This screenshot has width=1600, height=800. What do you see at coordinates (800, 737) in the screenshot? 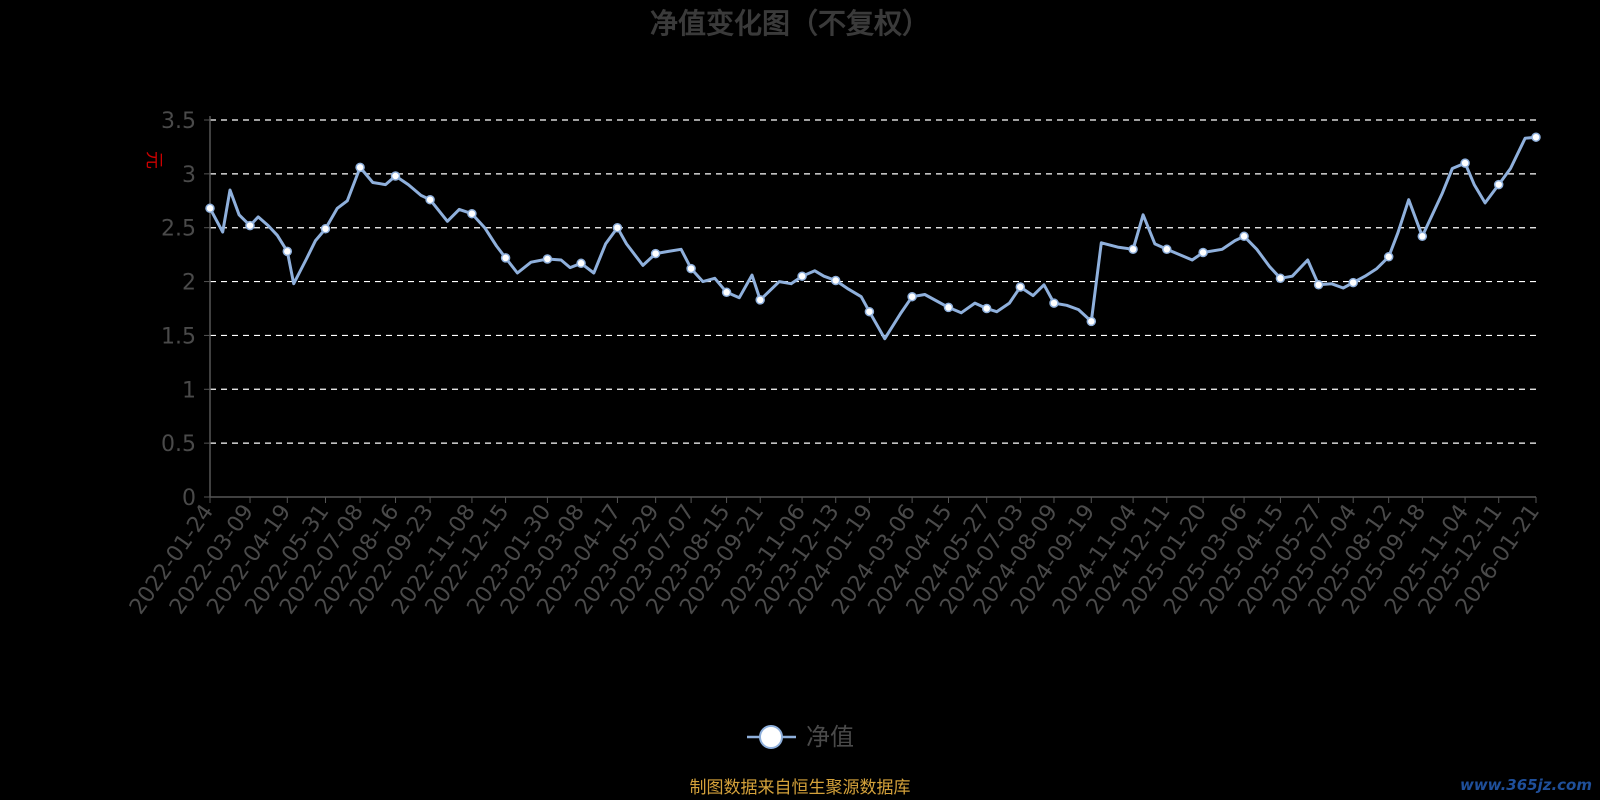
I see `legend: 净值` at bounding box center [800, 737].